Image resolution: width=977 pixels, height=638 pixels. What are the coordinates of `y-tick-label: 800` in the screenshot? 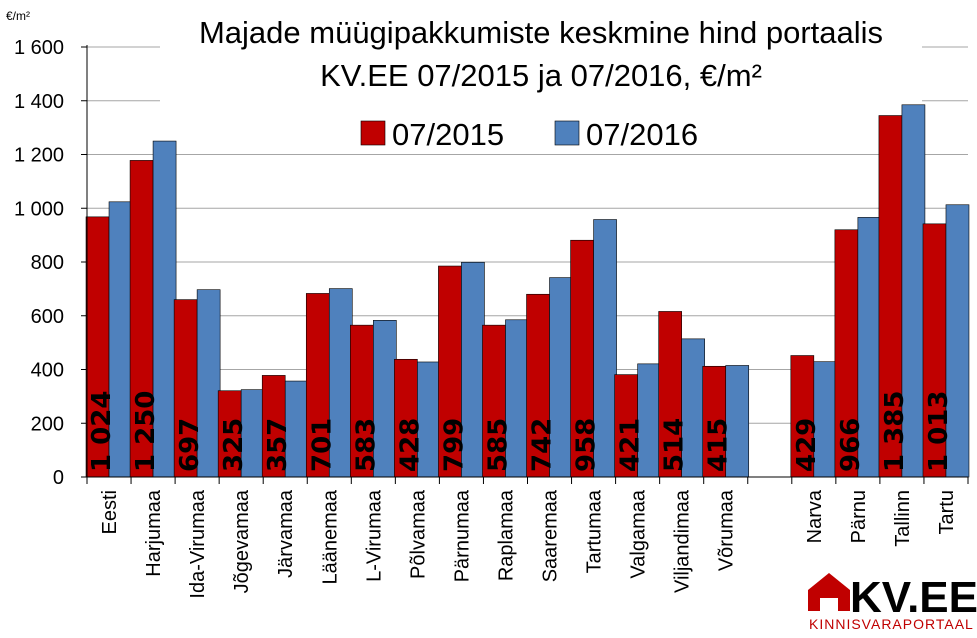 It's located at (47, 263).